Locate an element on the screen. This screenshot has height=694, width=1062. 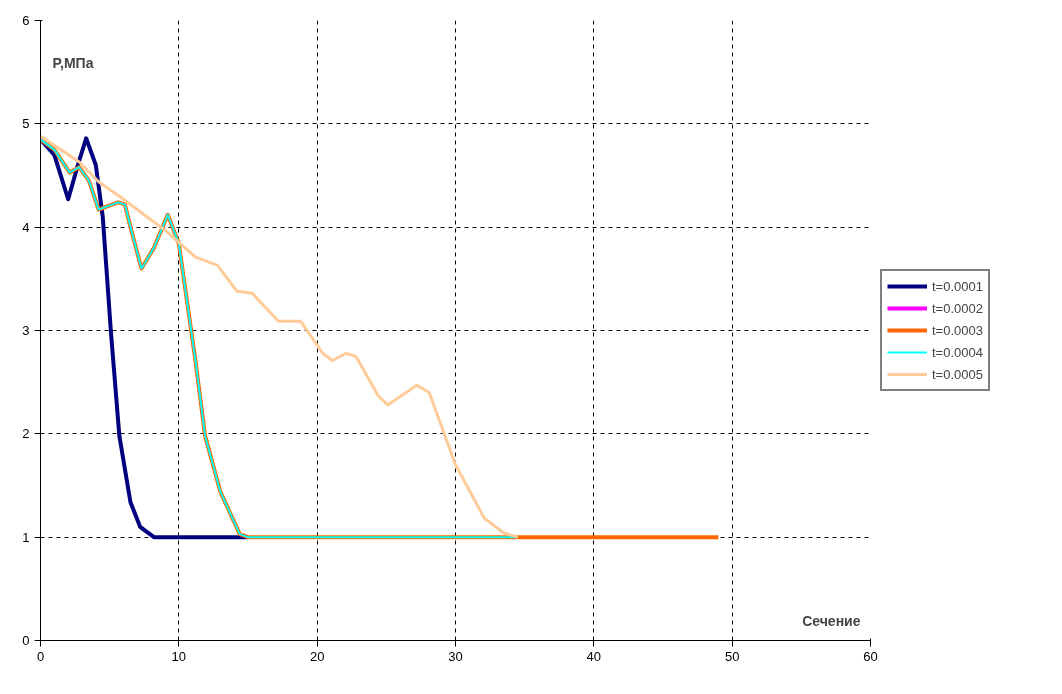
x-tick-label: 20 is located at coordinates (317, 656).